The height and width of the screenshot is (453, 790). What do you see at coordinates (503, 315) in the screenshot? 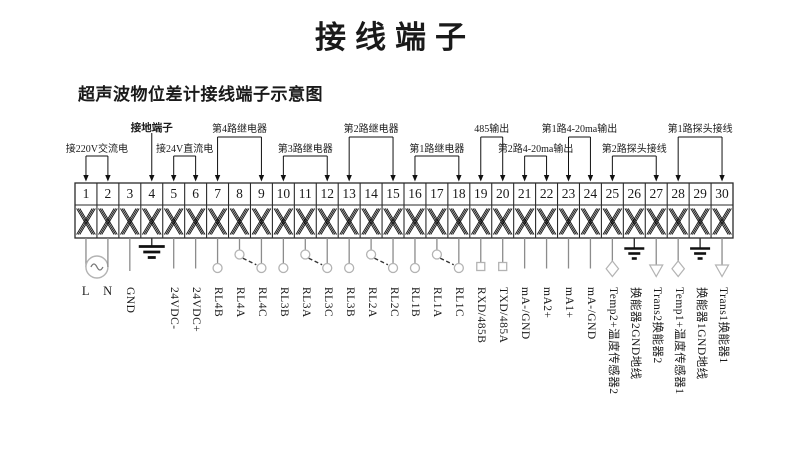
I see `terminal-label: TXD/485A` at bounding box center [503, 315].